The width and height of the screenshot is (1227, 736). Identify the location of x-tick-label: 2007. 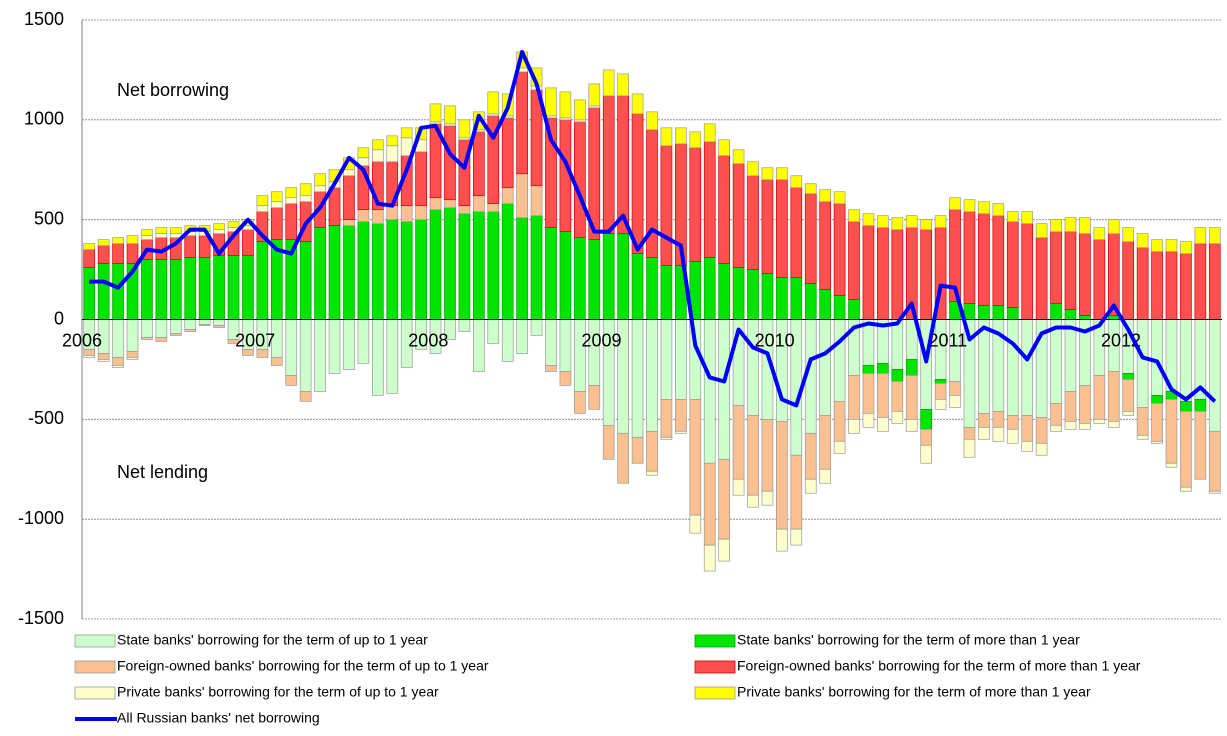
(255, 340).